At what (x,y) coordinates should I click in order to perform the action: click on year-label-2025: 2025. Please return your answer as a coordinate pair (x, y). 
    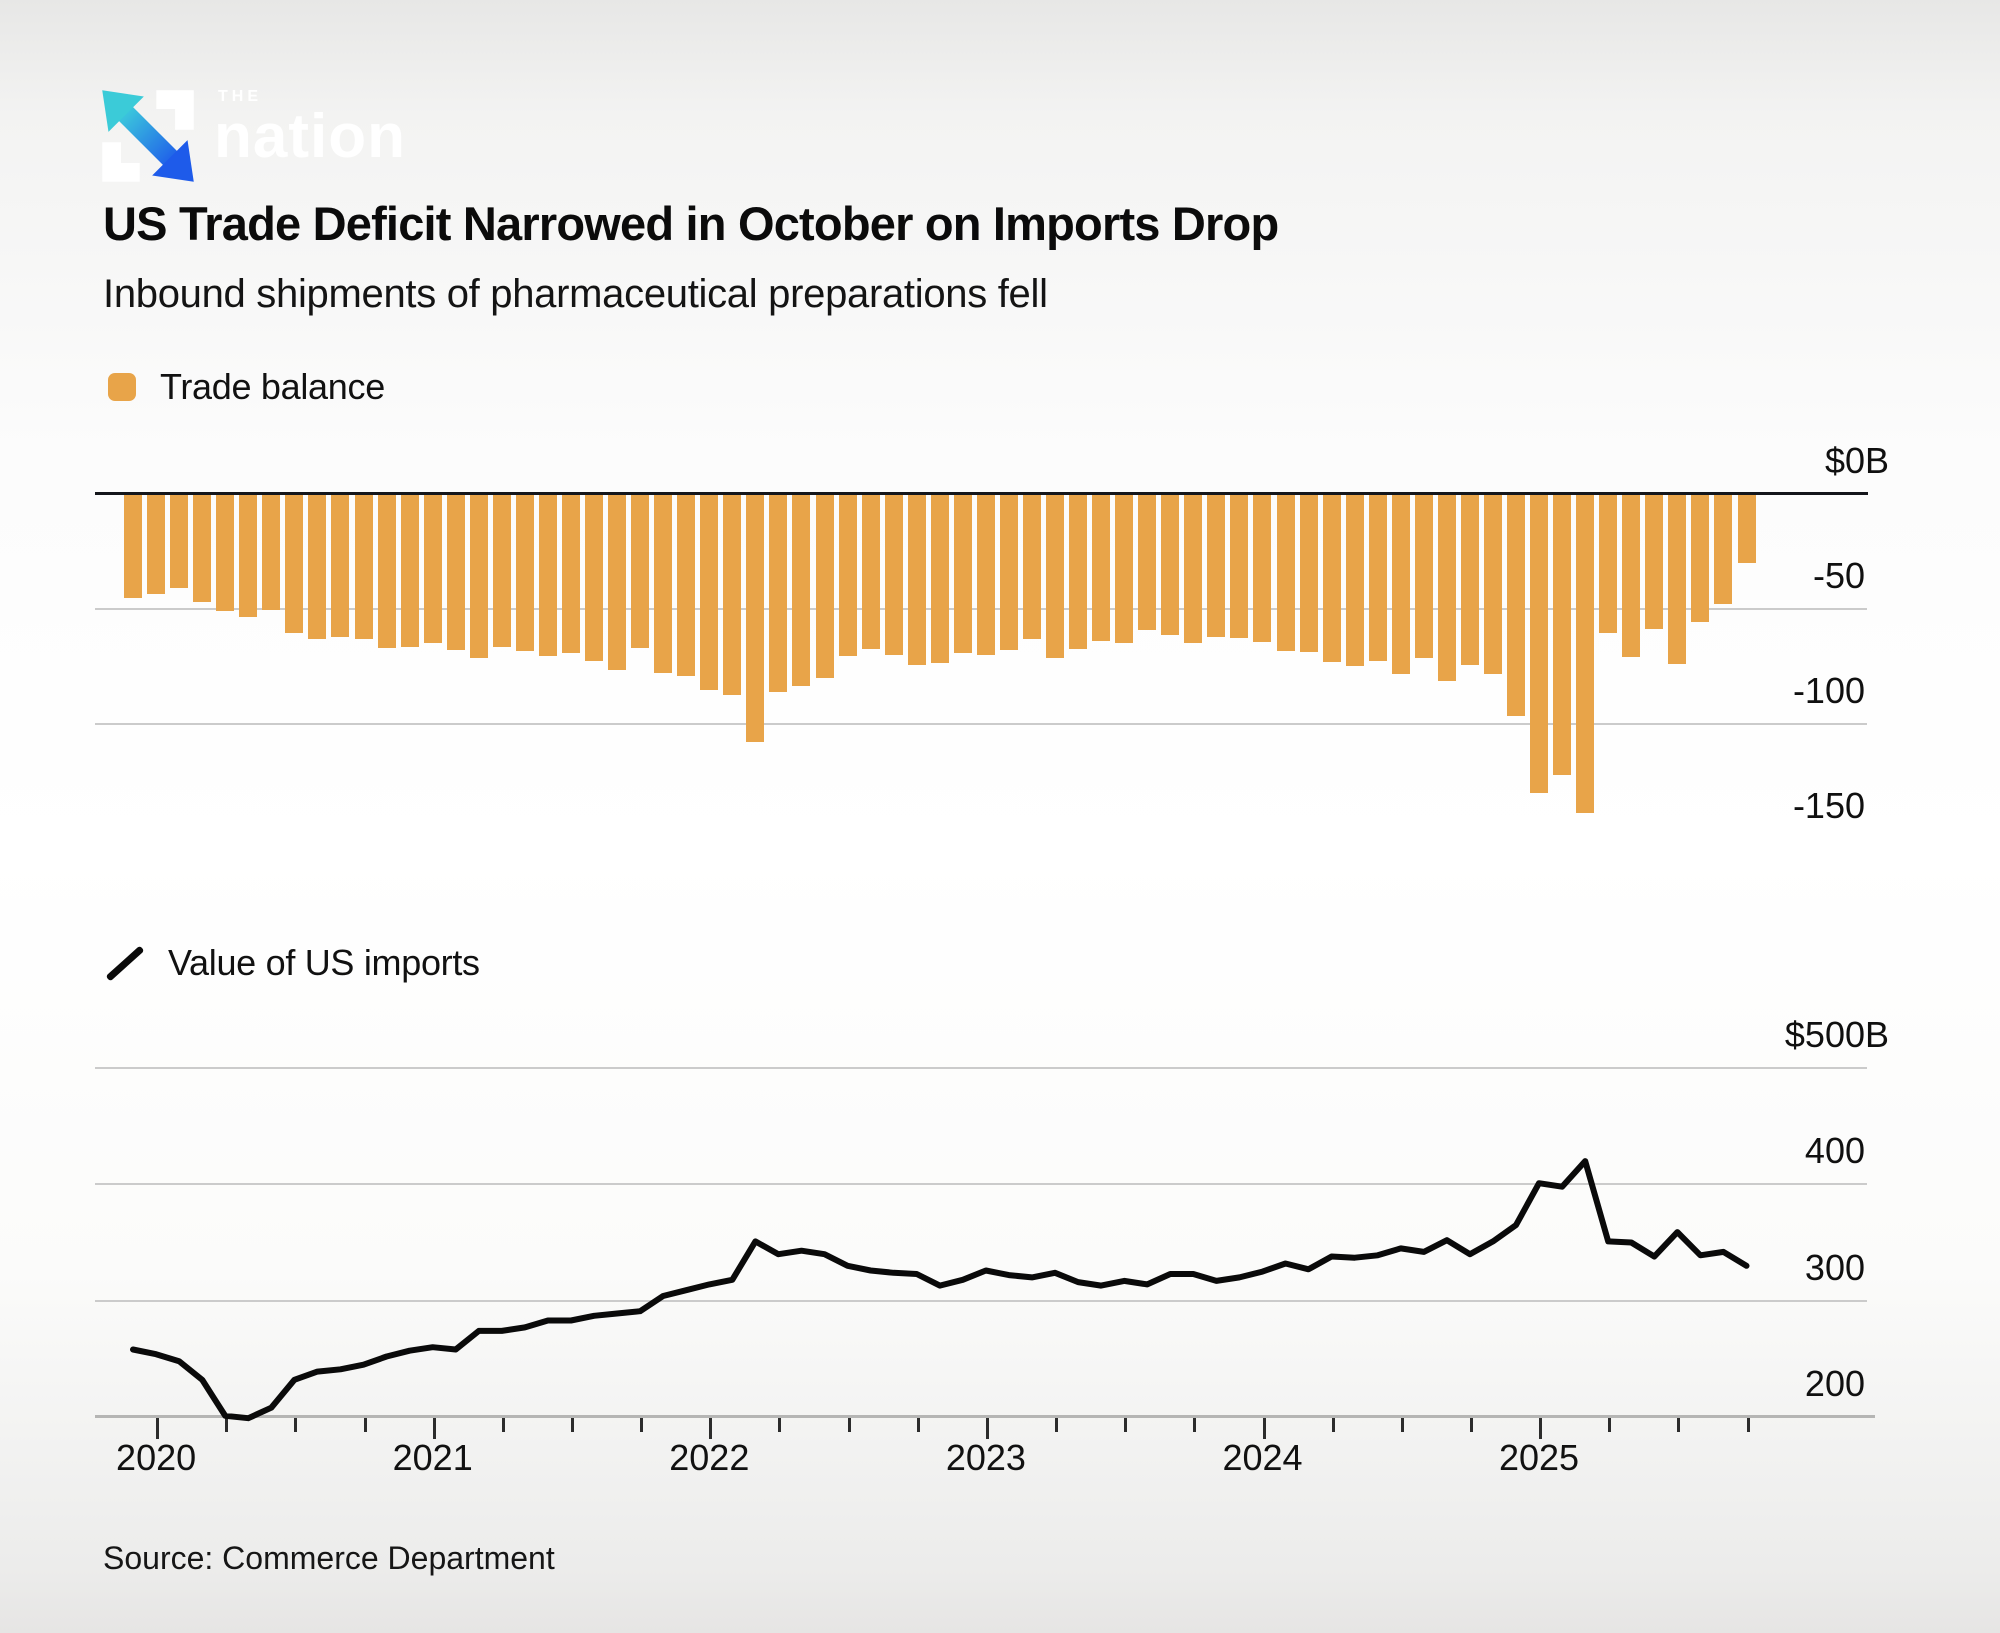
    Looking at the image, I should click on (1539, 1457).